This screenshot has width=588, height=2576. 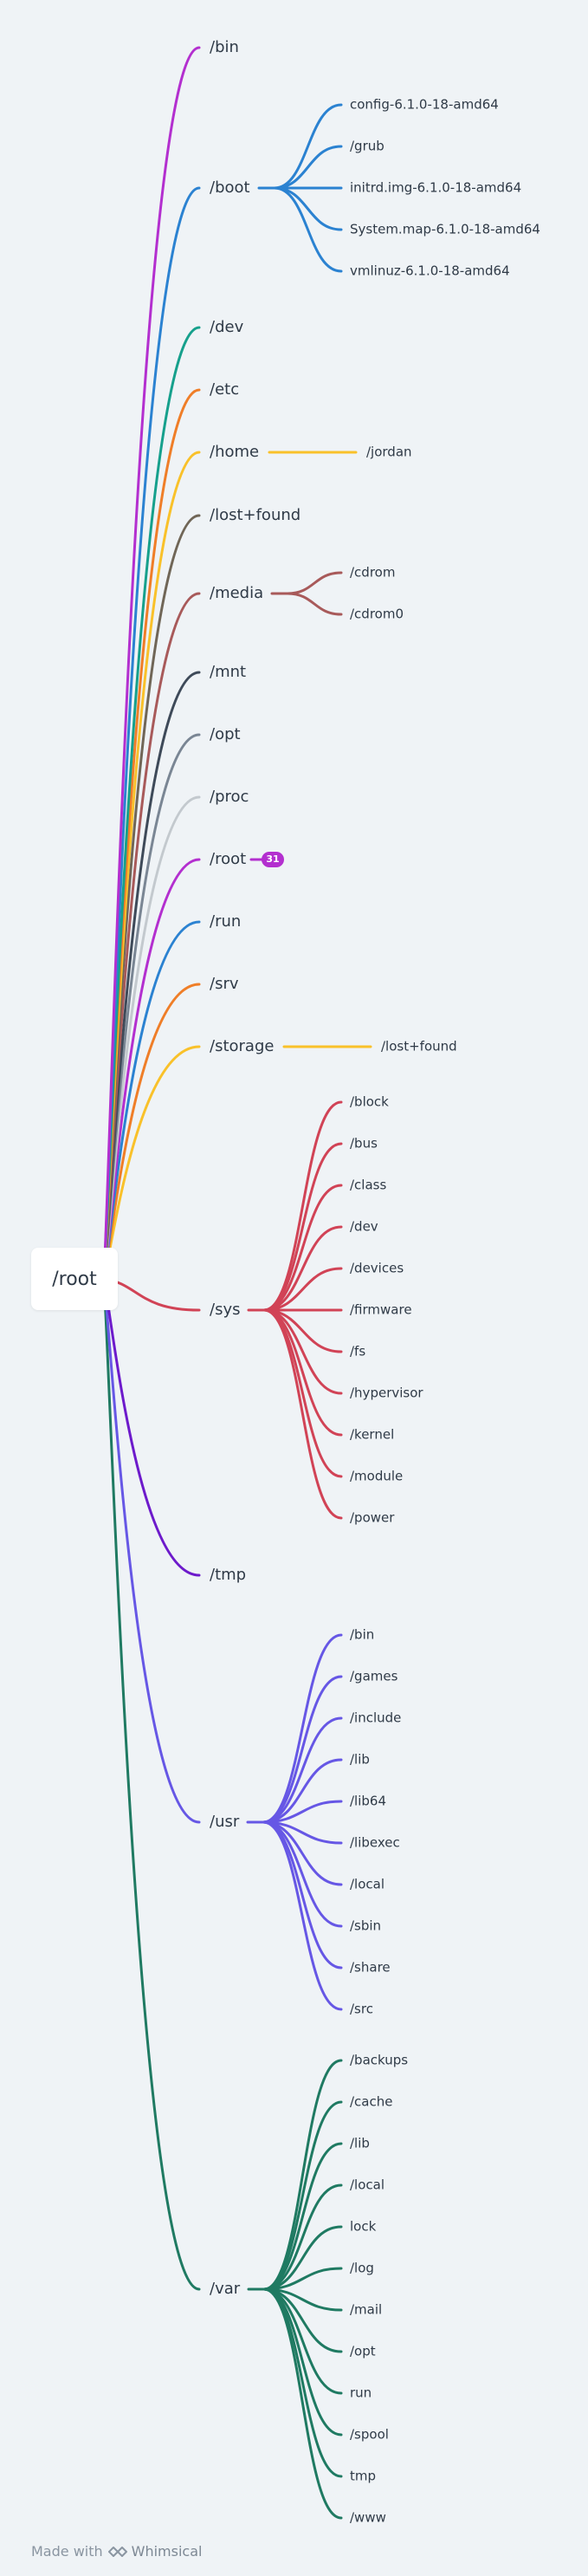 I want to click on child-node-cache: /cache, so click(x=371, y=2102).